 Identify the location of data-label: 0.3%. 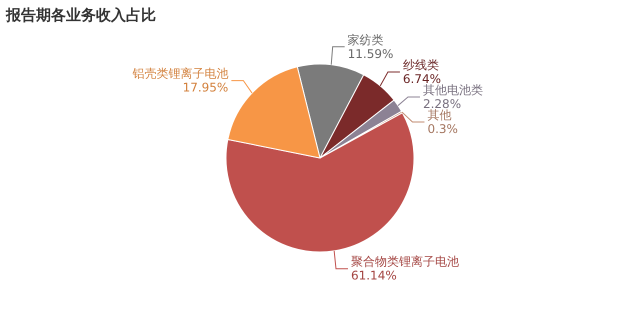
(442, 129).